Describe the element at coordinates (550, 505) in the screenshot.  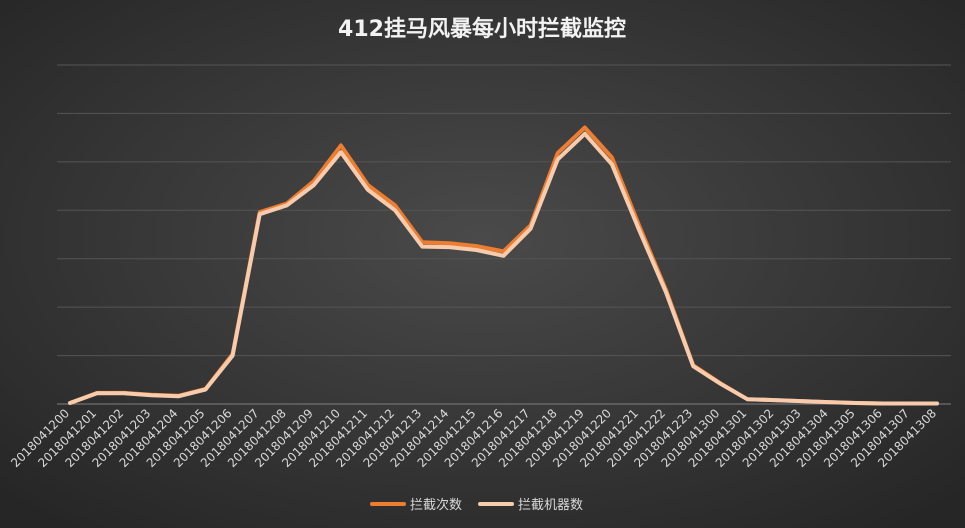
I see `legend-label: 拦截机器数` at that location.